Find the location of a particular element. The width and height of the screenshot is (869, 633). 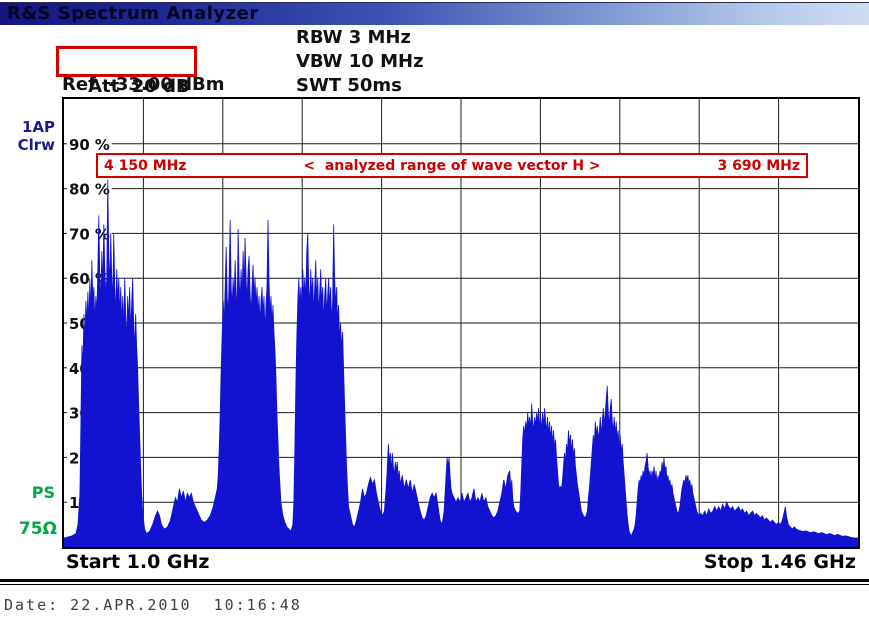

trace-info-label: 1AP Clrw is located at coordinates (27, 136).